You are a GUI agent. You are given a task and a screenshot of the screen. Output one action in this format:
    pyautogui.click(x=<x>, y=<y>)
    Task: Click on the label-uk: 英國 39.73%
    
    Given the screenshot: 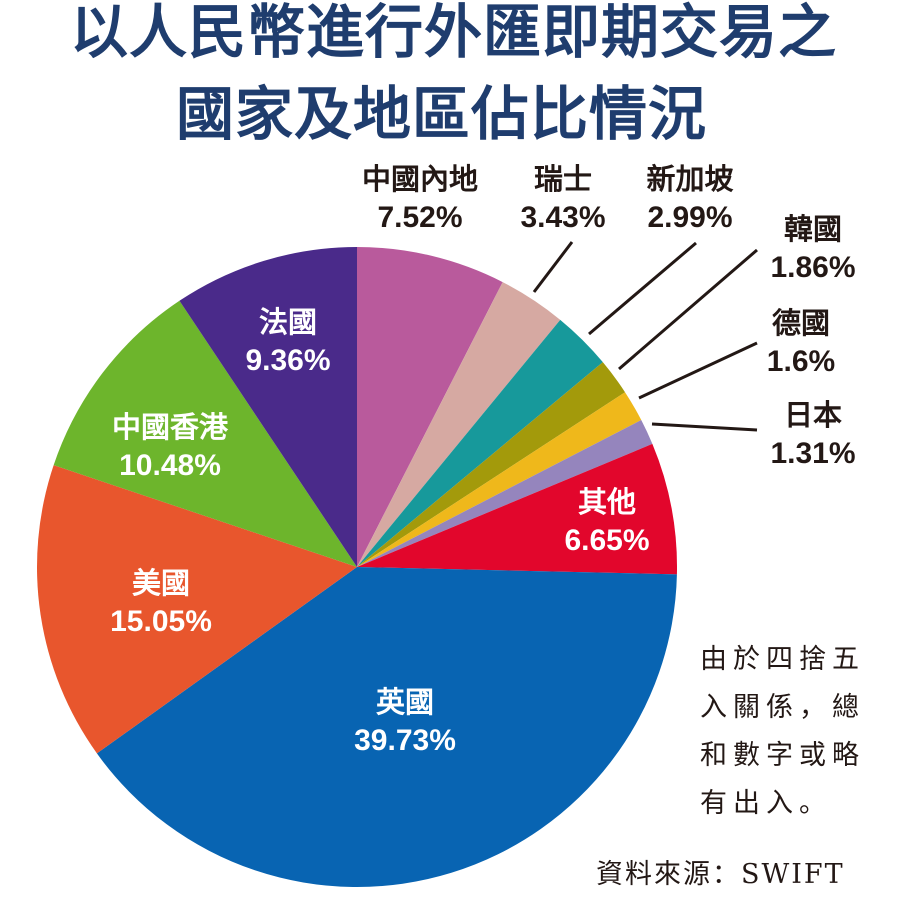 What is the action you would take?
    pyautogui.click(x=405, y=722)
    